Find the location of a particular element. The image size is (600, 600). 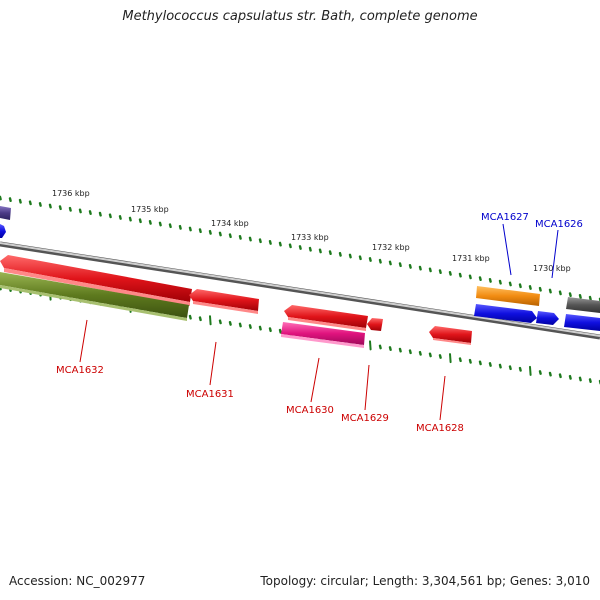

leader-MCA1630 is located at coordinates (315, 380).